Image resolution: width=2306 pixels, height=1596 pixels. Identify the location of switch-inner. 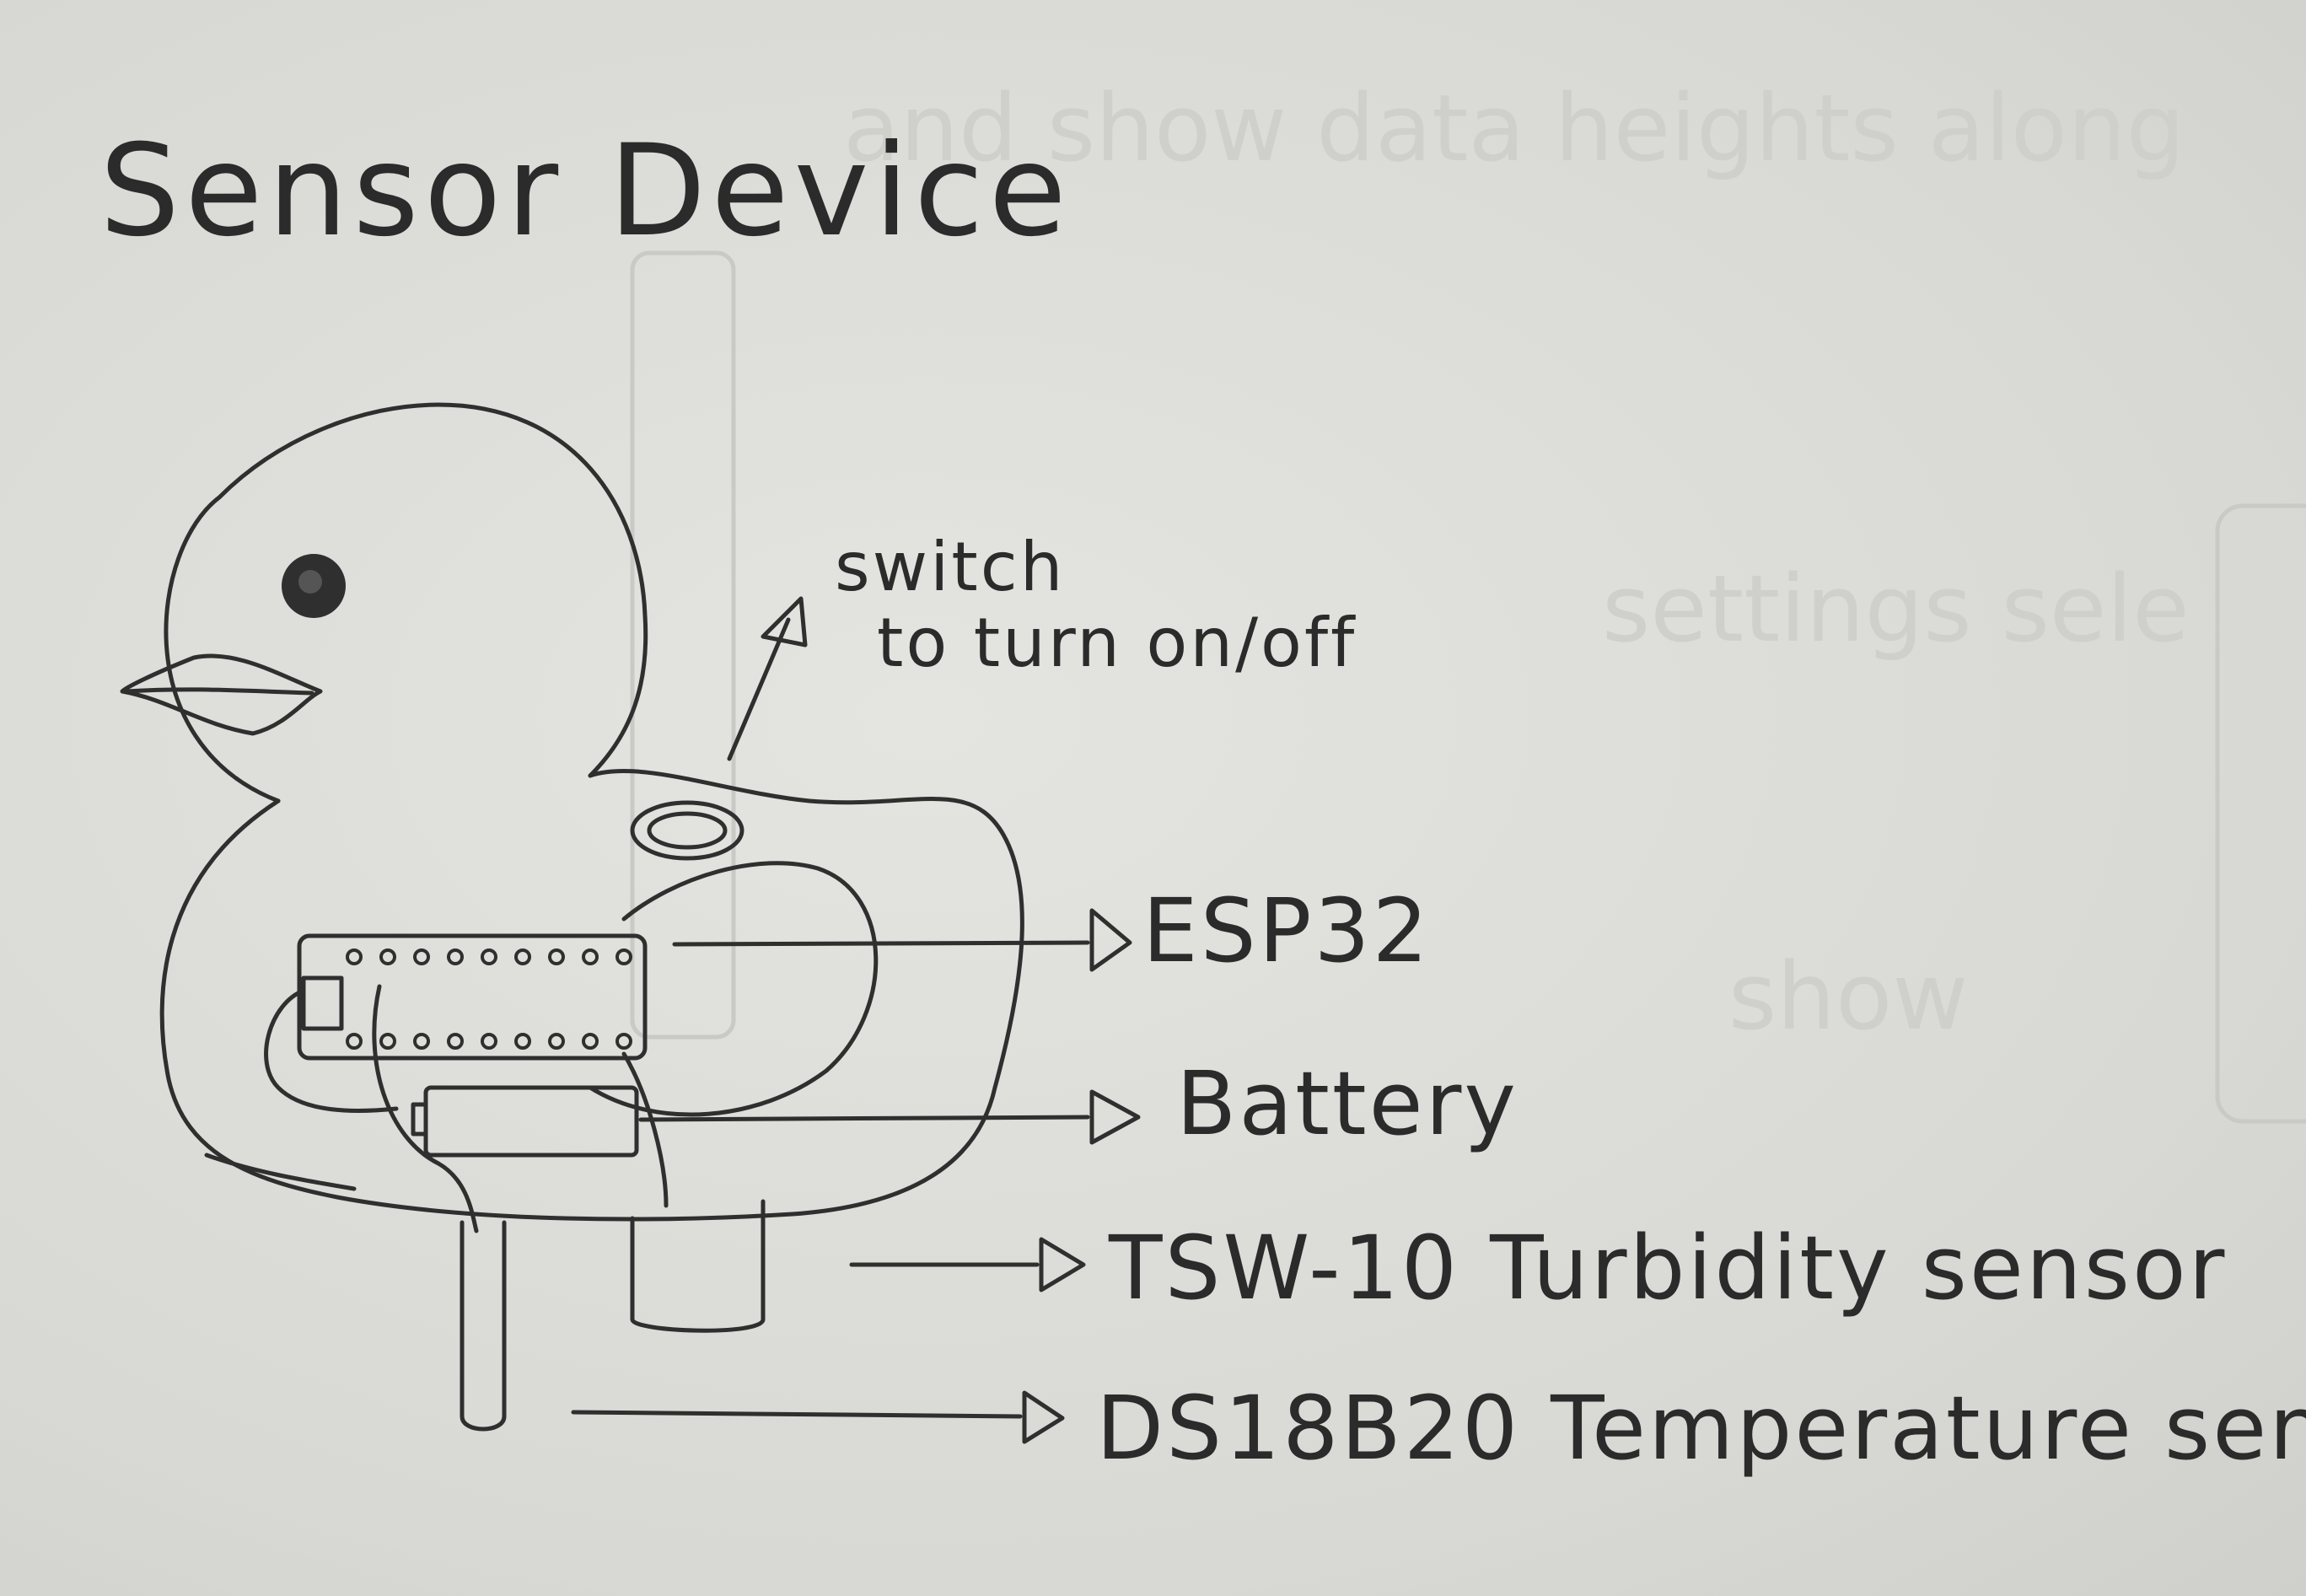
(687, 831).